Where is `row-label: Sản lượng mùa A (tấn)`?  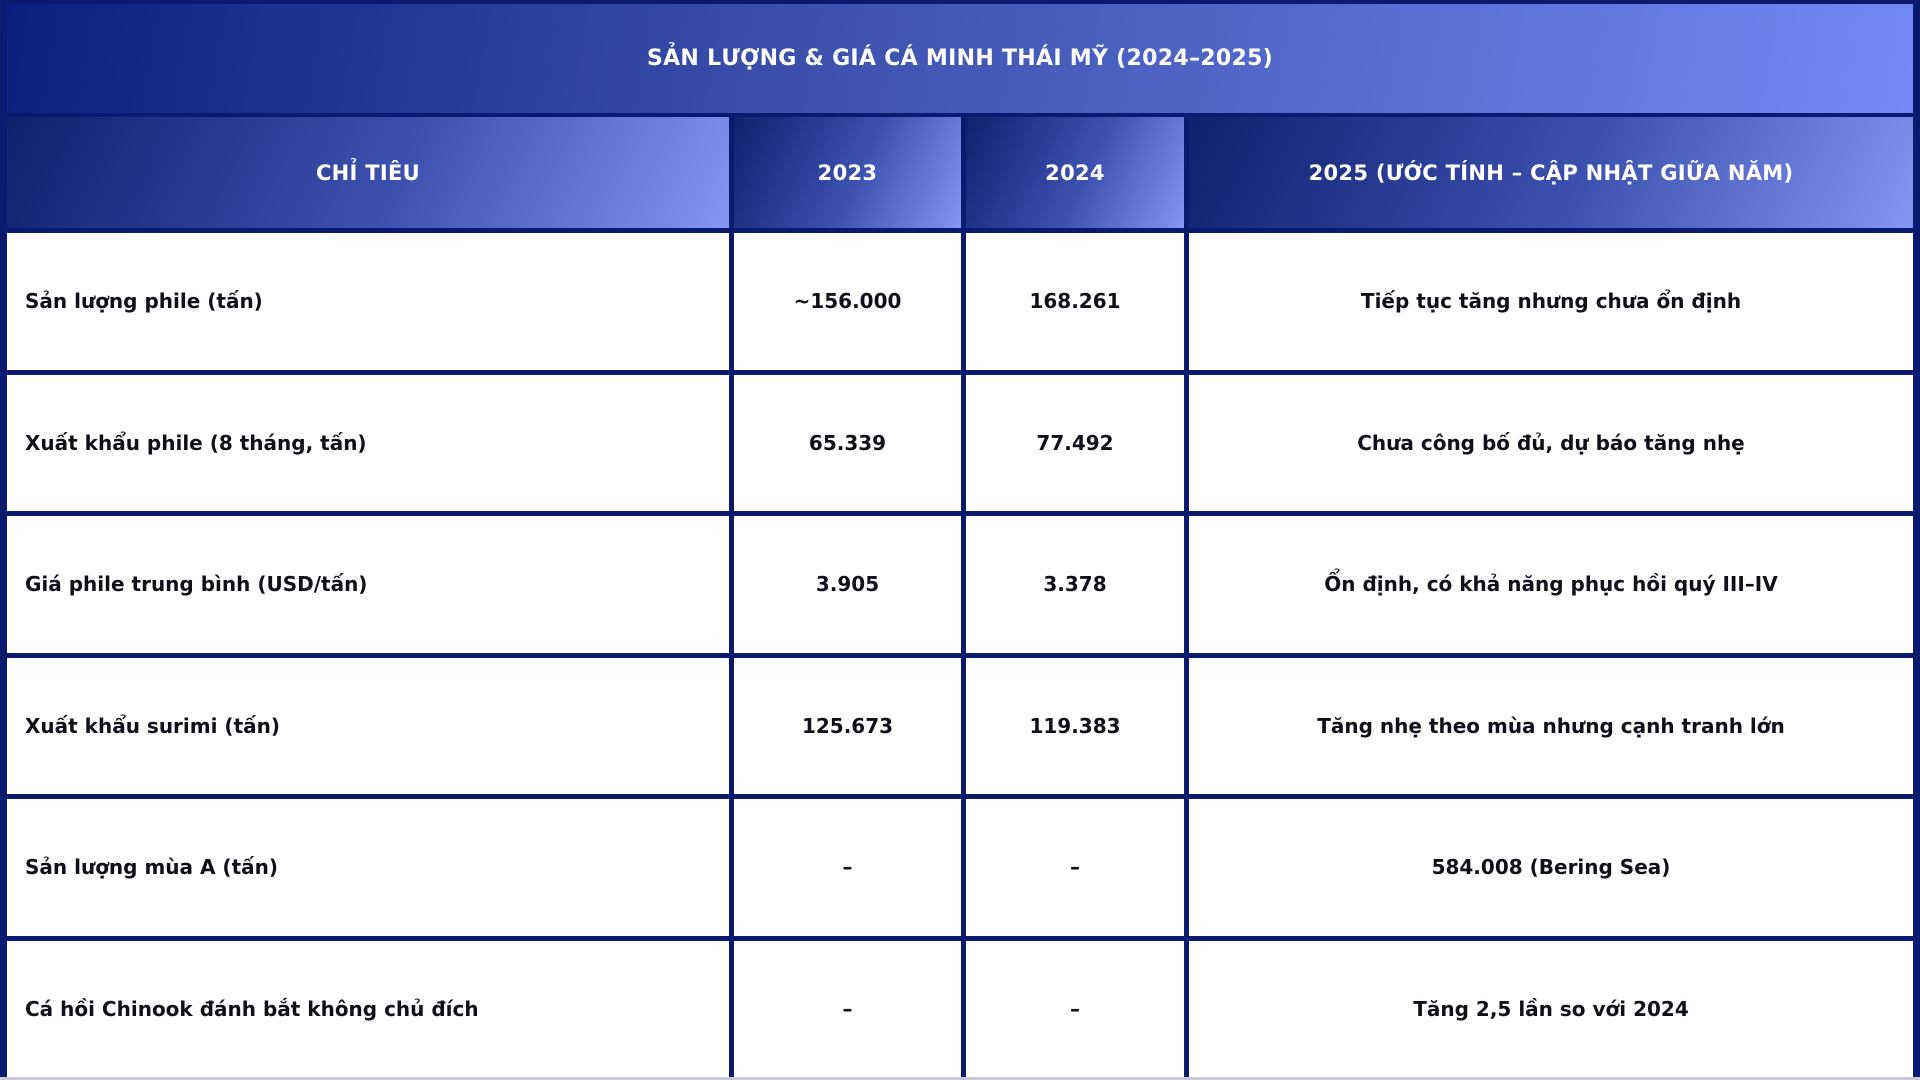 row-label: Sản lượng mùa A (tấn) is located at coordinates (368, 867).